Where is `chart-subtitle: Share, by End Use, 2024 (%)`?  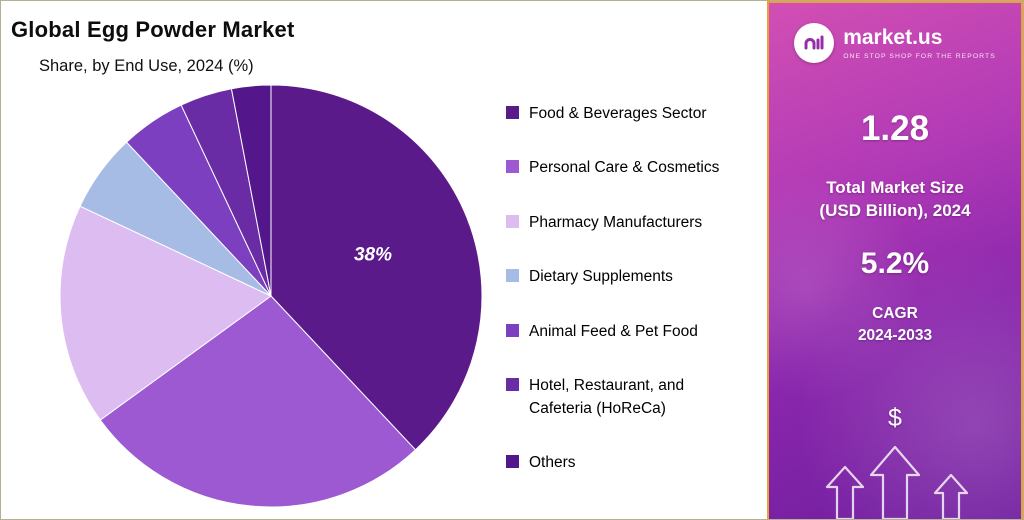 chart-subtitle: Share, by End Use, 2024 (%) is located at coordinates (146, 66).